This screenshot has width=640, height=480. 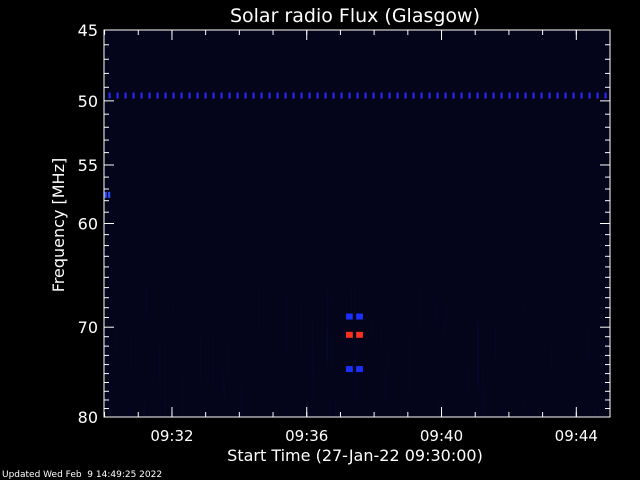 What do you see at coordinates (355, 16) in the screenshot?
I see `chart-title: Solar radio Flux (Glasgow)` at bounding box center [355, 16].